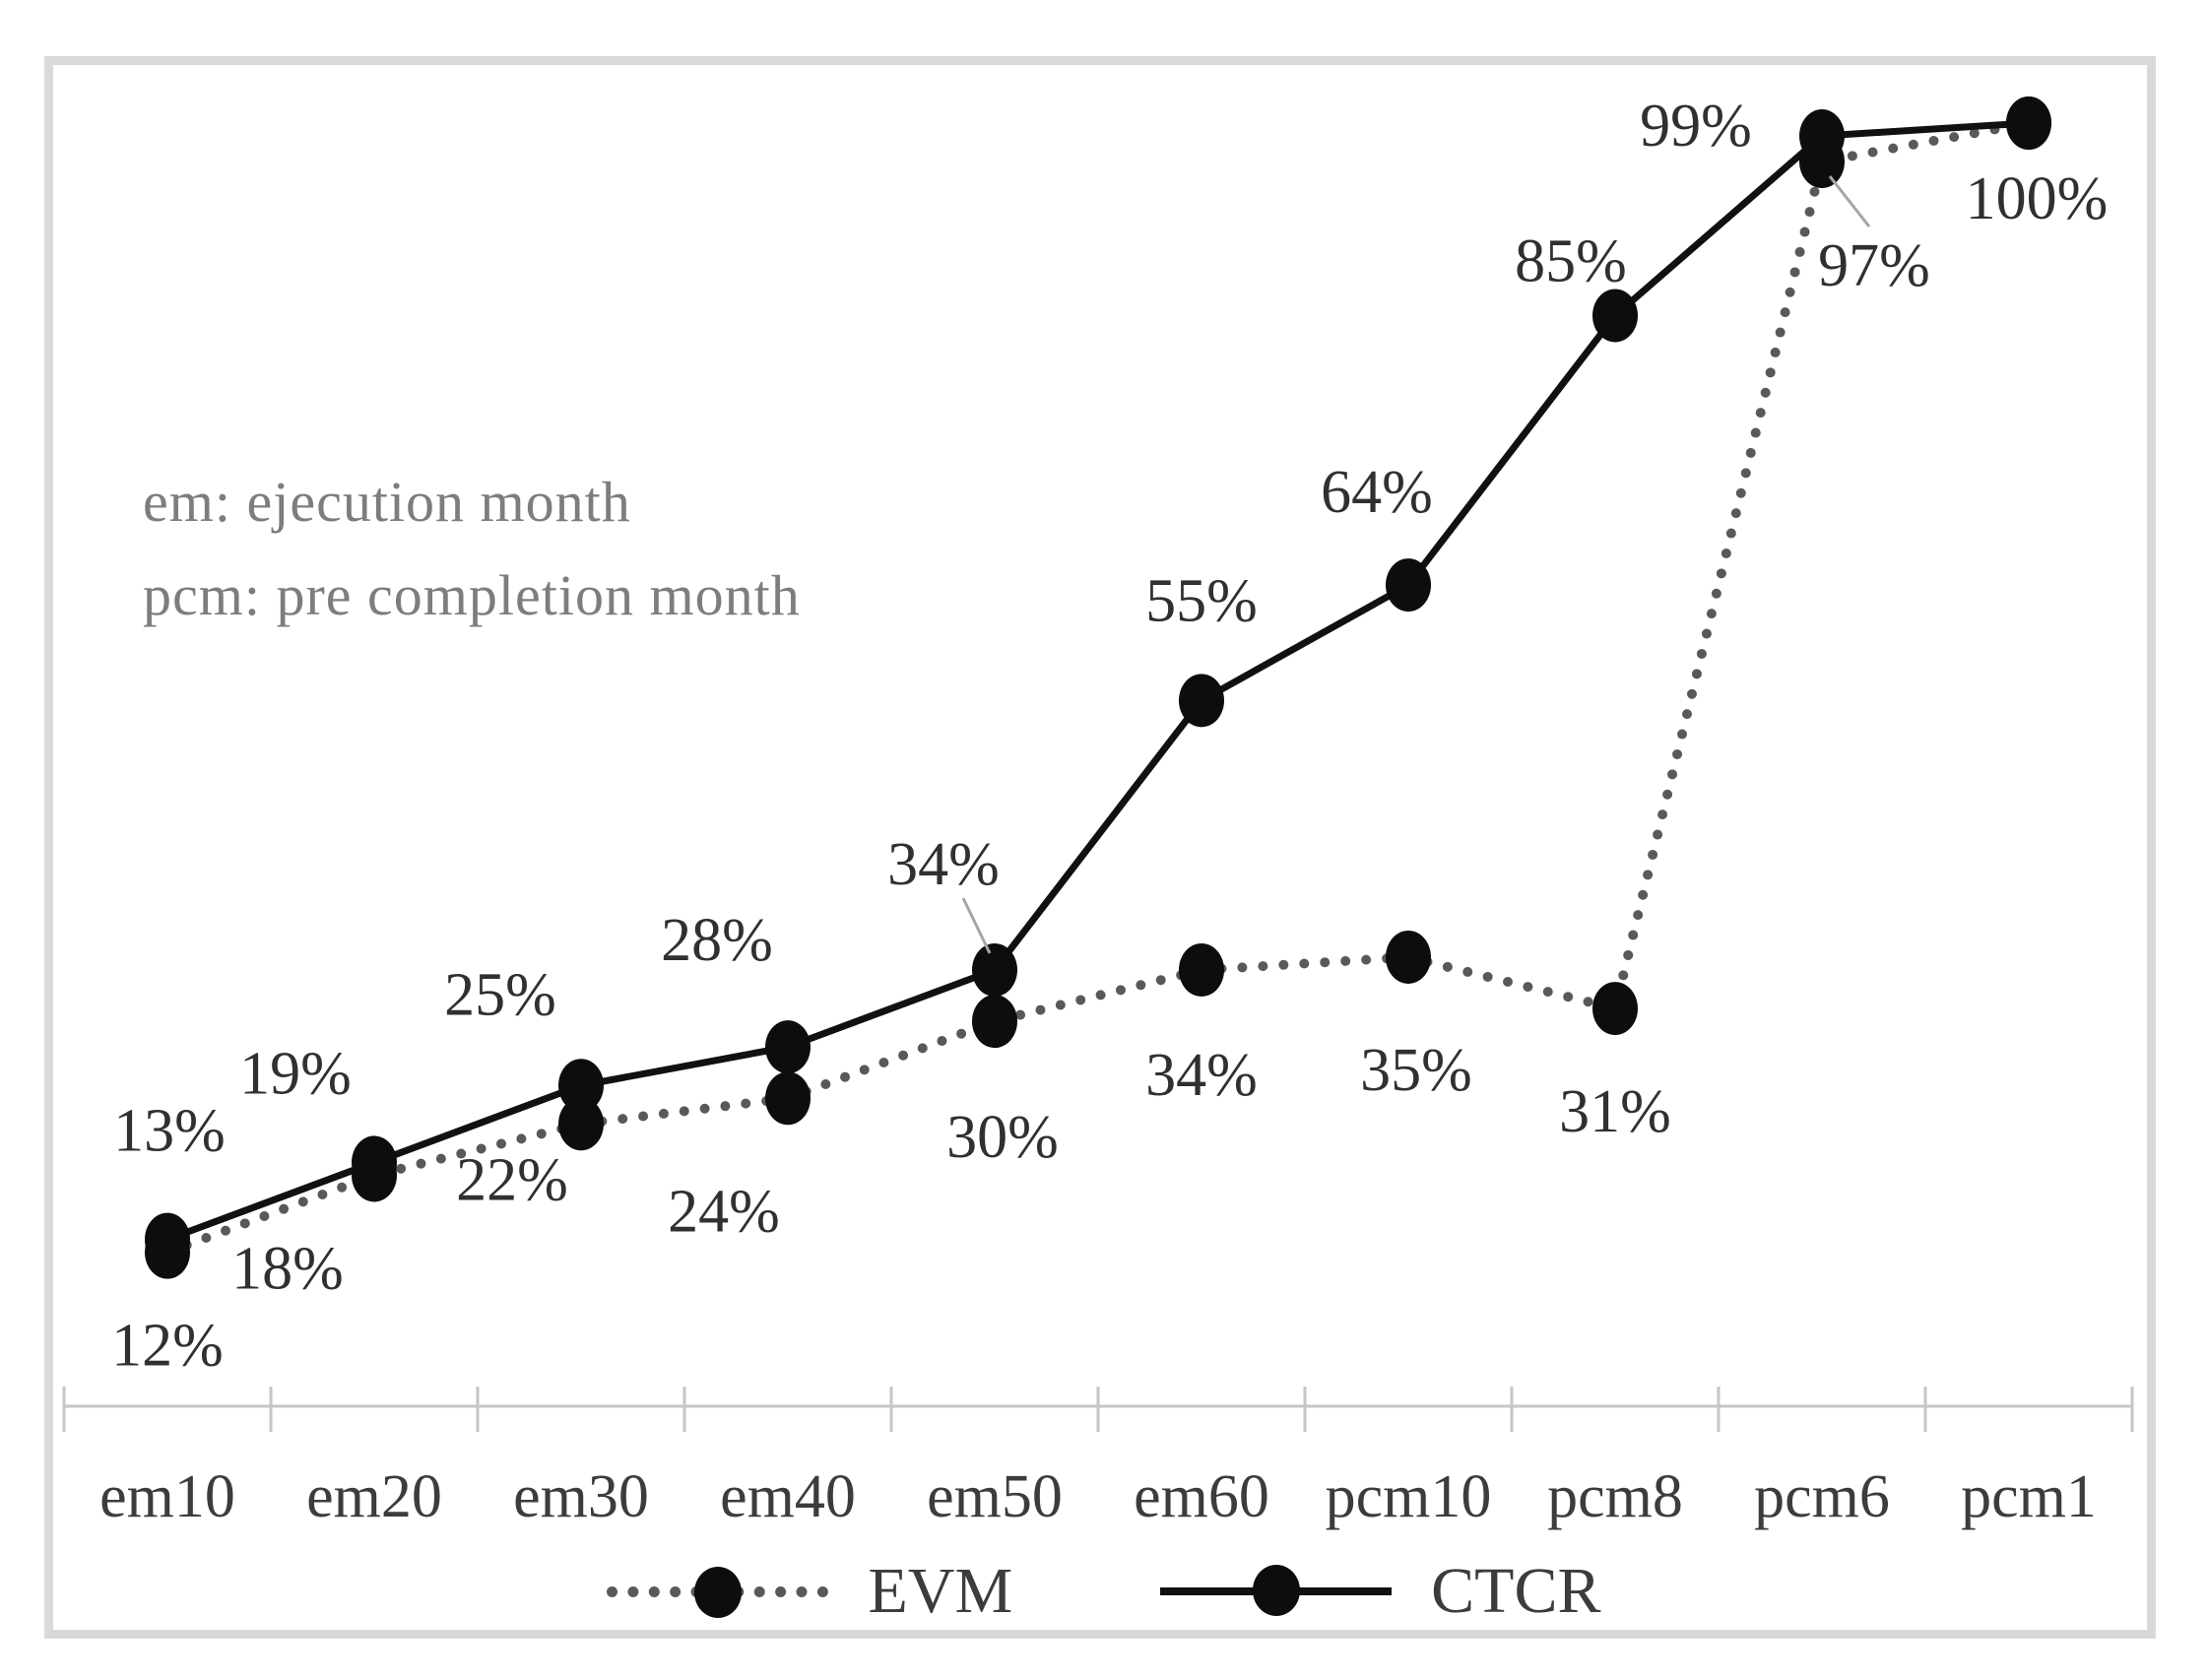 This screenshot has height=1680, width=2208. Describe the element at coordinates (387, 502) in the screenshot. I see `annotation-line-1: em: ejecution month` at that location.